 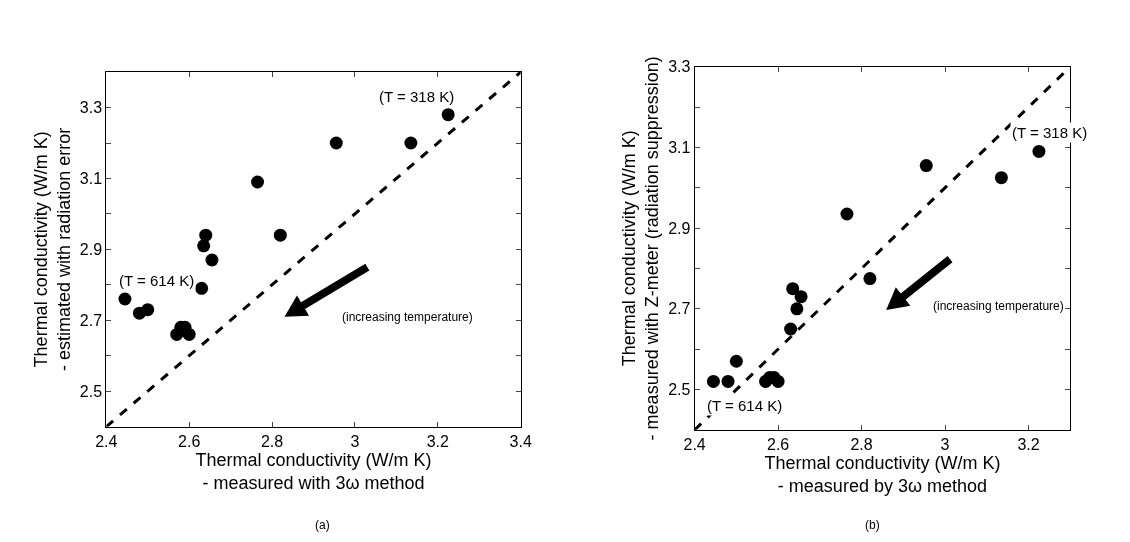 I want to click on x-tick-label: 3.4, so click(x=520, y=441).